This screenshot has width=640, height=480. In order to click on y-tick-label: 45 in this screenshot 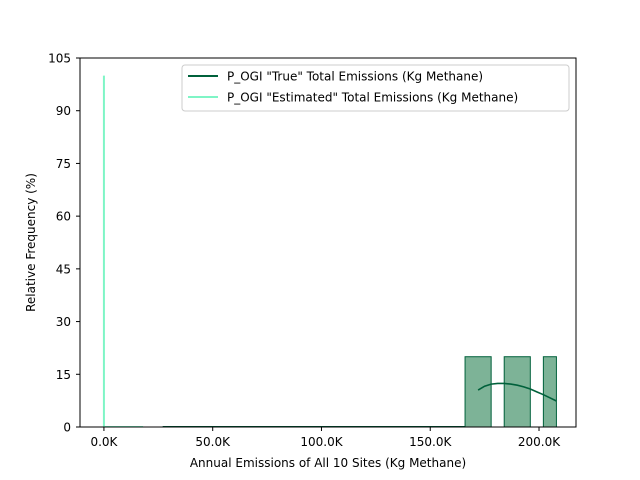, I will do `click(63, 269)`.